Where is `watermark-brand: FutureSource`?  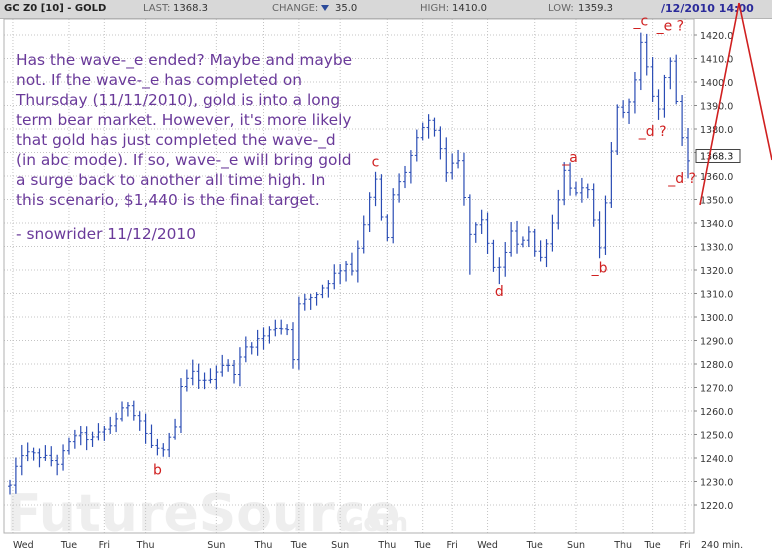
watermark-brand: FutureSource is located at coordinates (203, 514).